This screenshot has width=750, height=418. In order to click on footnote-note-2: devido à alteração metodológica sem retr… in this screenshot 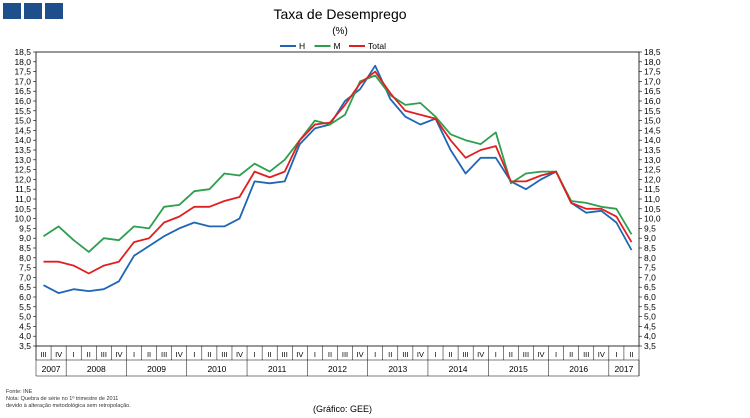, I will do `click(68, 406)`.